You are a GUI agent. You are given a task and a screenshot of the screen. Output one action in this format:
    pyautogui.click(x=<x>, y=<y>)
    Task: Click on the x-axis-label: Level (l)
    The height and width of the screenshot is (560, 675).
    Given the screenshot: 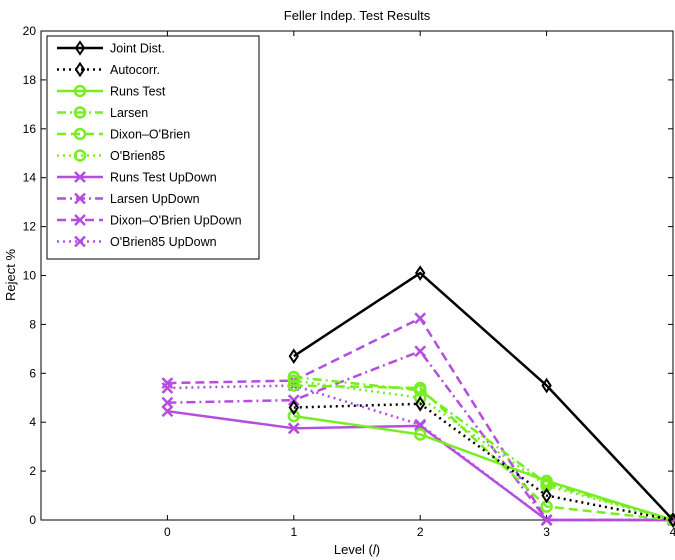 What is the action you would take?
    pyautogui.click(x=357, y=549)
    